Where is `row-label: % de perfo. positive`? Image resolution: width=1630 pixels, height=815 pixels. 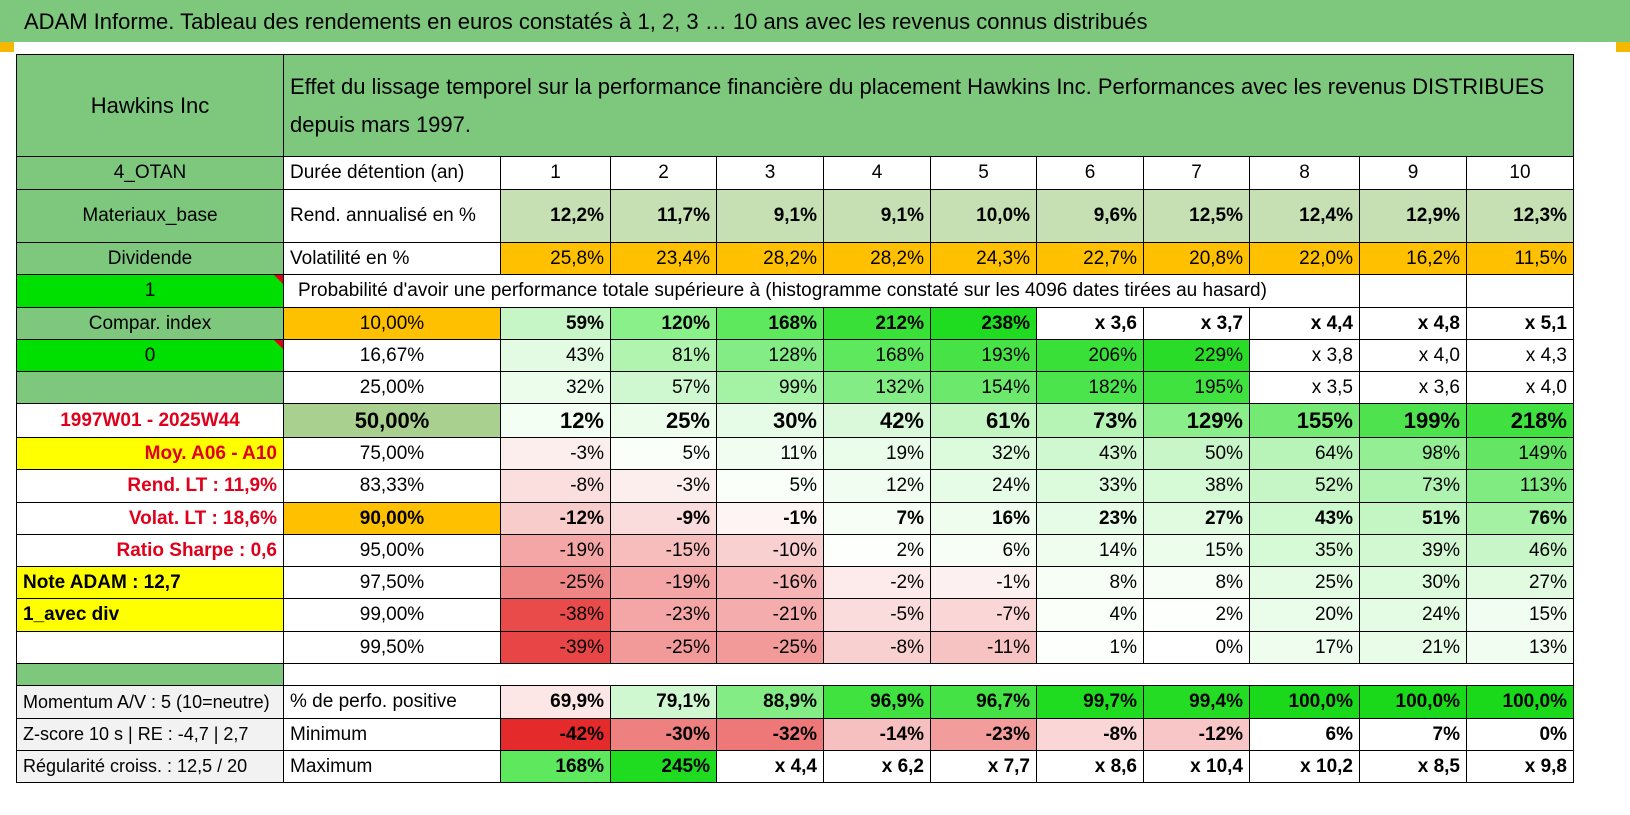
row-label: % de perfo. positive is located at coordinates (392, 702).